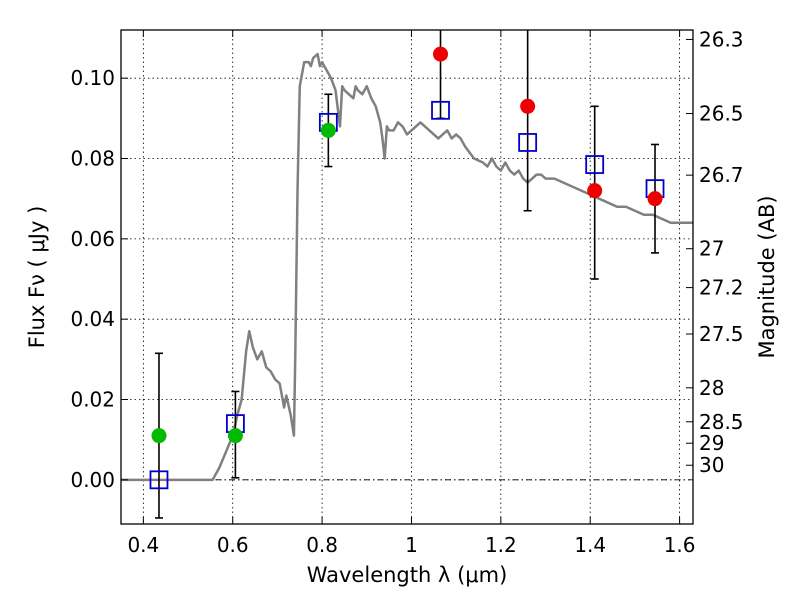 This screenshot has width=800, height=600. What do you see at coordinates (711, 388) in the screenshot?
I see `mag-tick-label: 28` at bounding box center [711, 388].